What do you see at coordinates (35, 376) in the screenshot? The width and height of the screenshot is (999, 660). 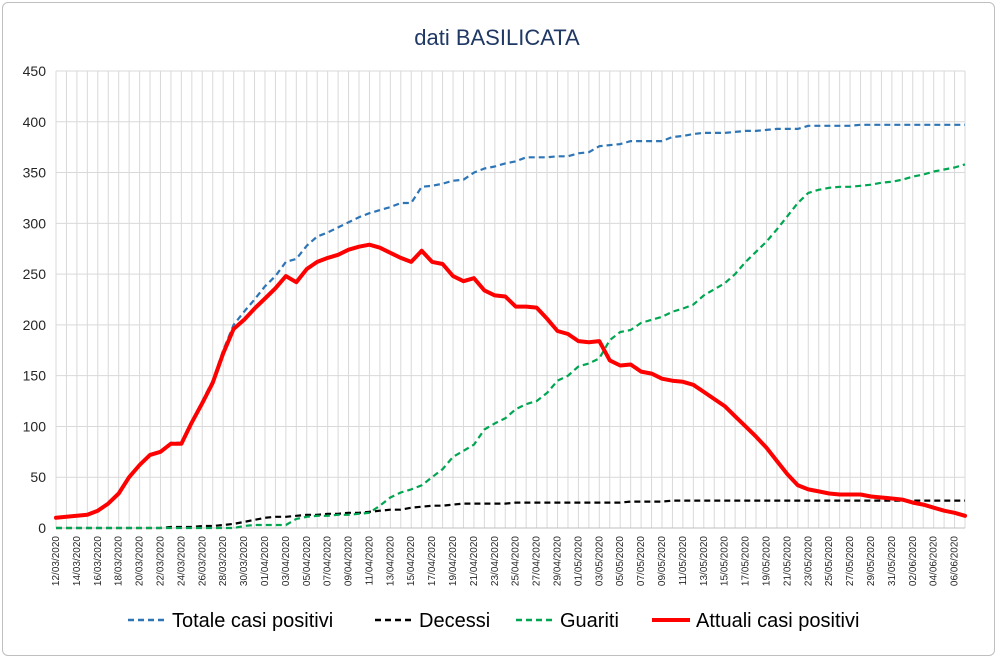 I see `y-tick-label: 150` at bounding box center [35, 376].